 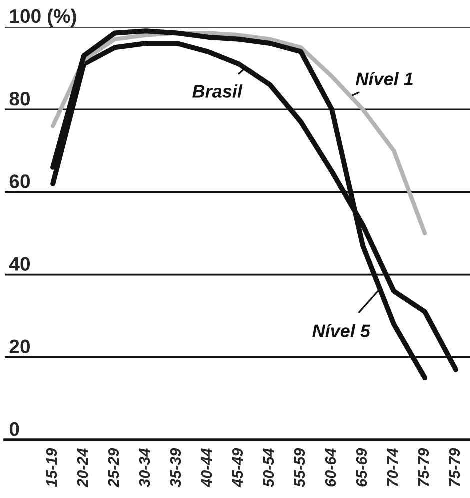 I want to click on x-tick-label: 55-59, so click(x=300, y=468).